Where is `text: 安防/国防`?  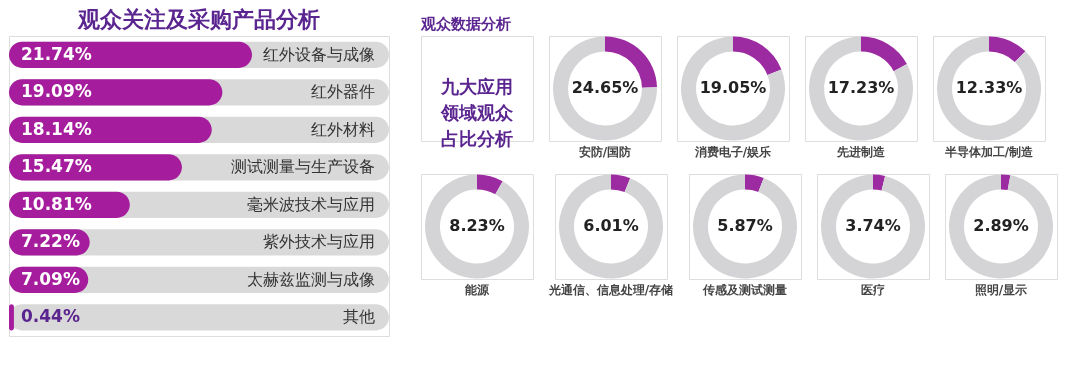
text: 安防/国防 is located at coordinates (605, 152).